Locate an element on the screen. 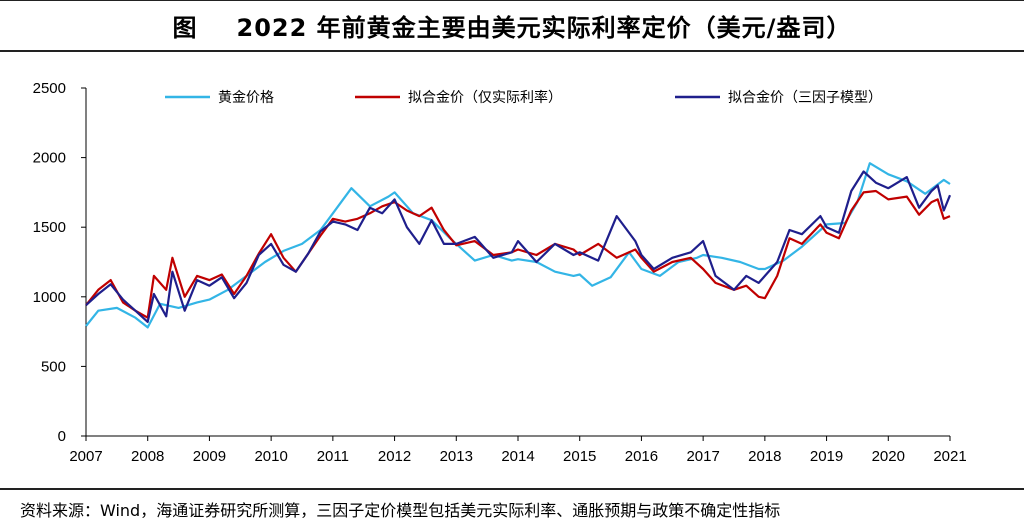 The width and height of the screenshot is (1024, 528). y-tick-label: 2500 is located at coordinates (49, 88).